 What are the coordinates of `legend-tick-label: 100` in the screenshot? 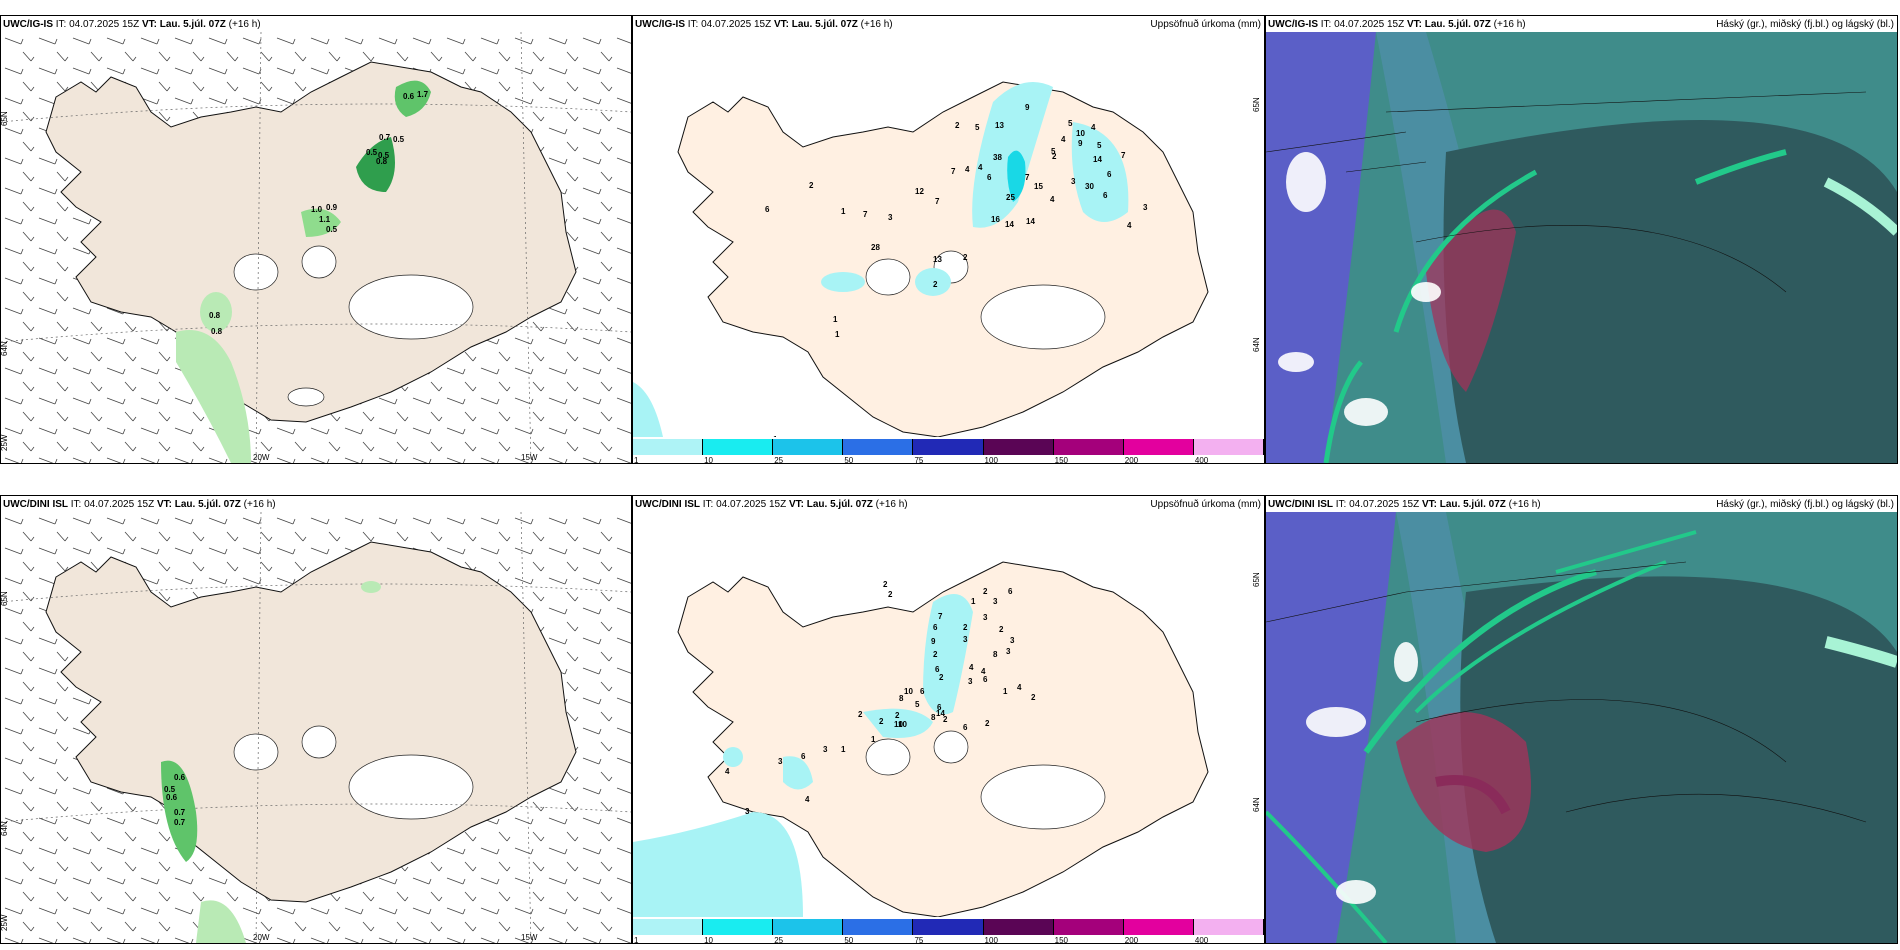 It's located at (991, 460).